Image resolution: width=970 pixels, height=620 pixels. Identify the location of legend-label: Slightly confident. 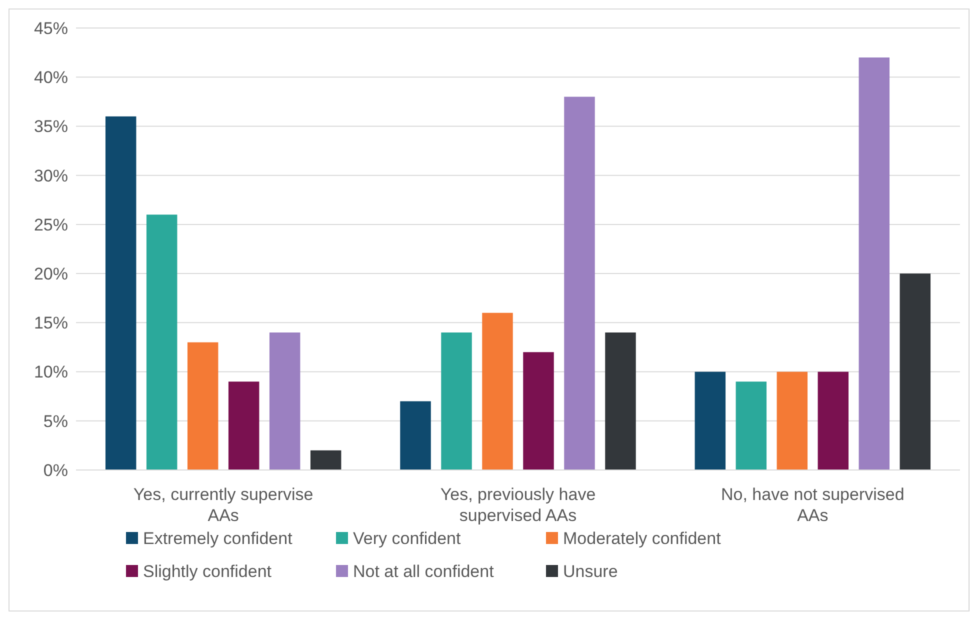
(207, 571).